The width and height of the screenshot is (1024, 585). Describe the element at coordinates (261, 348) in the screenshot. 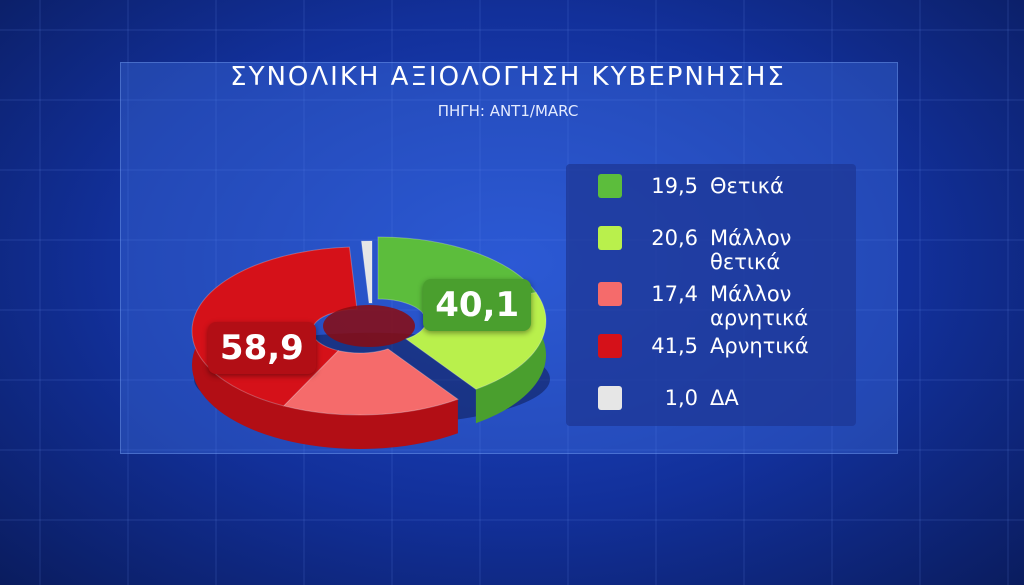

I see `group-label: 58,9` at that location.